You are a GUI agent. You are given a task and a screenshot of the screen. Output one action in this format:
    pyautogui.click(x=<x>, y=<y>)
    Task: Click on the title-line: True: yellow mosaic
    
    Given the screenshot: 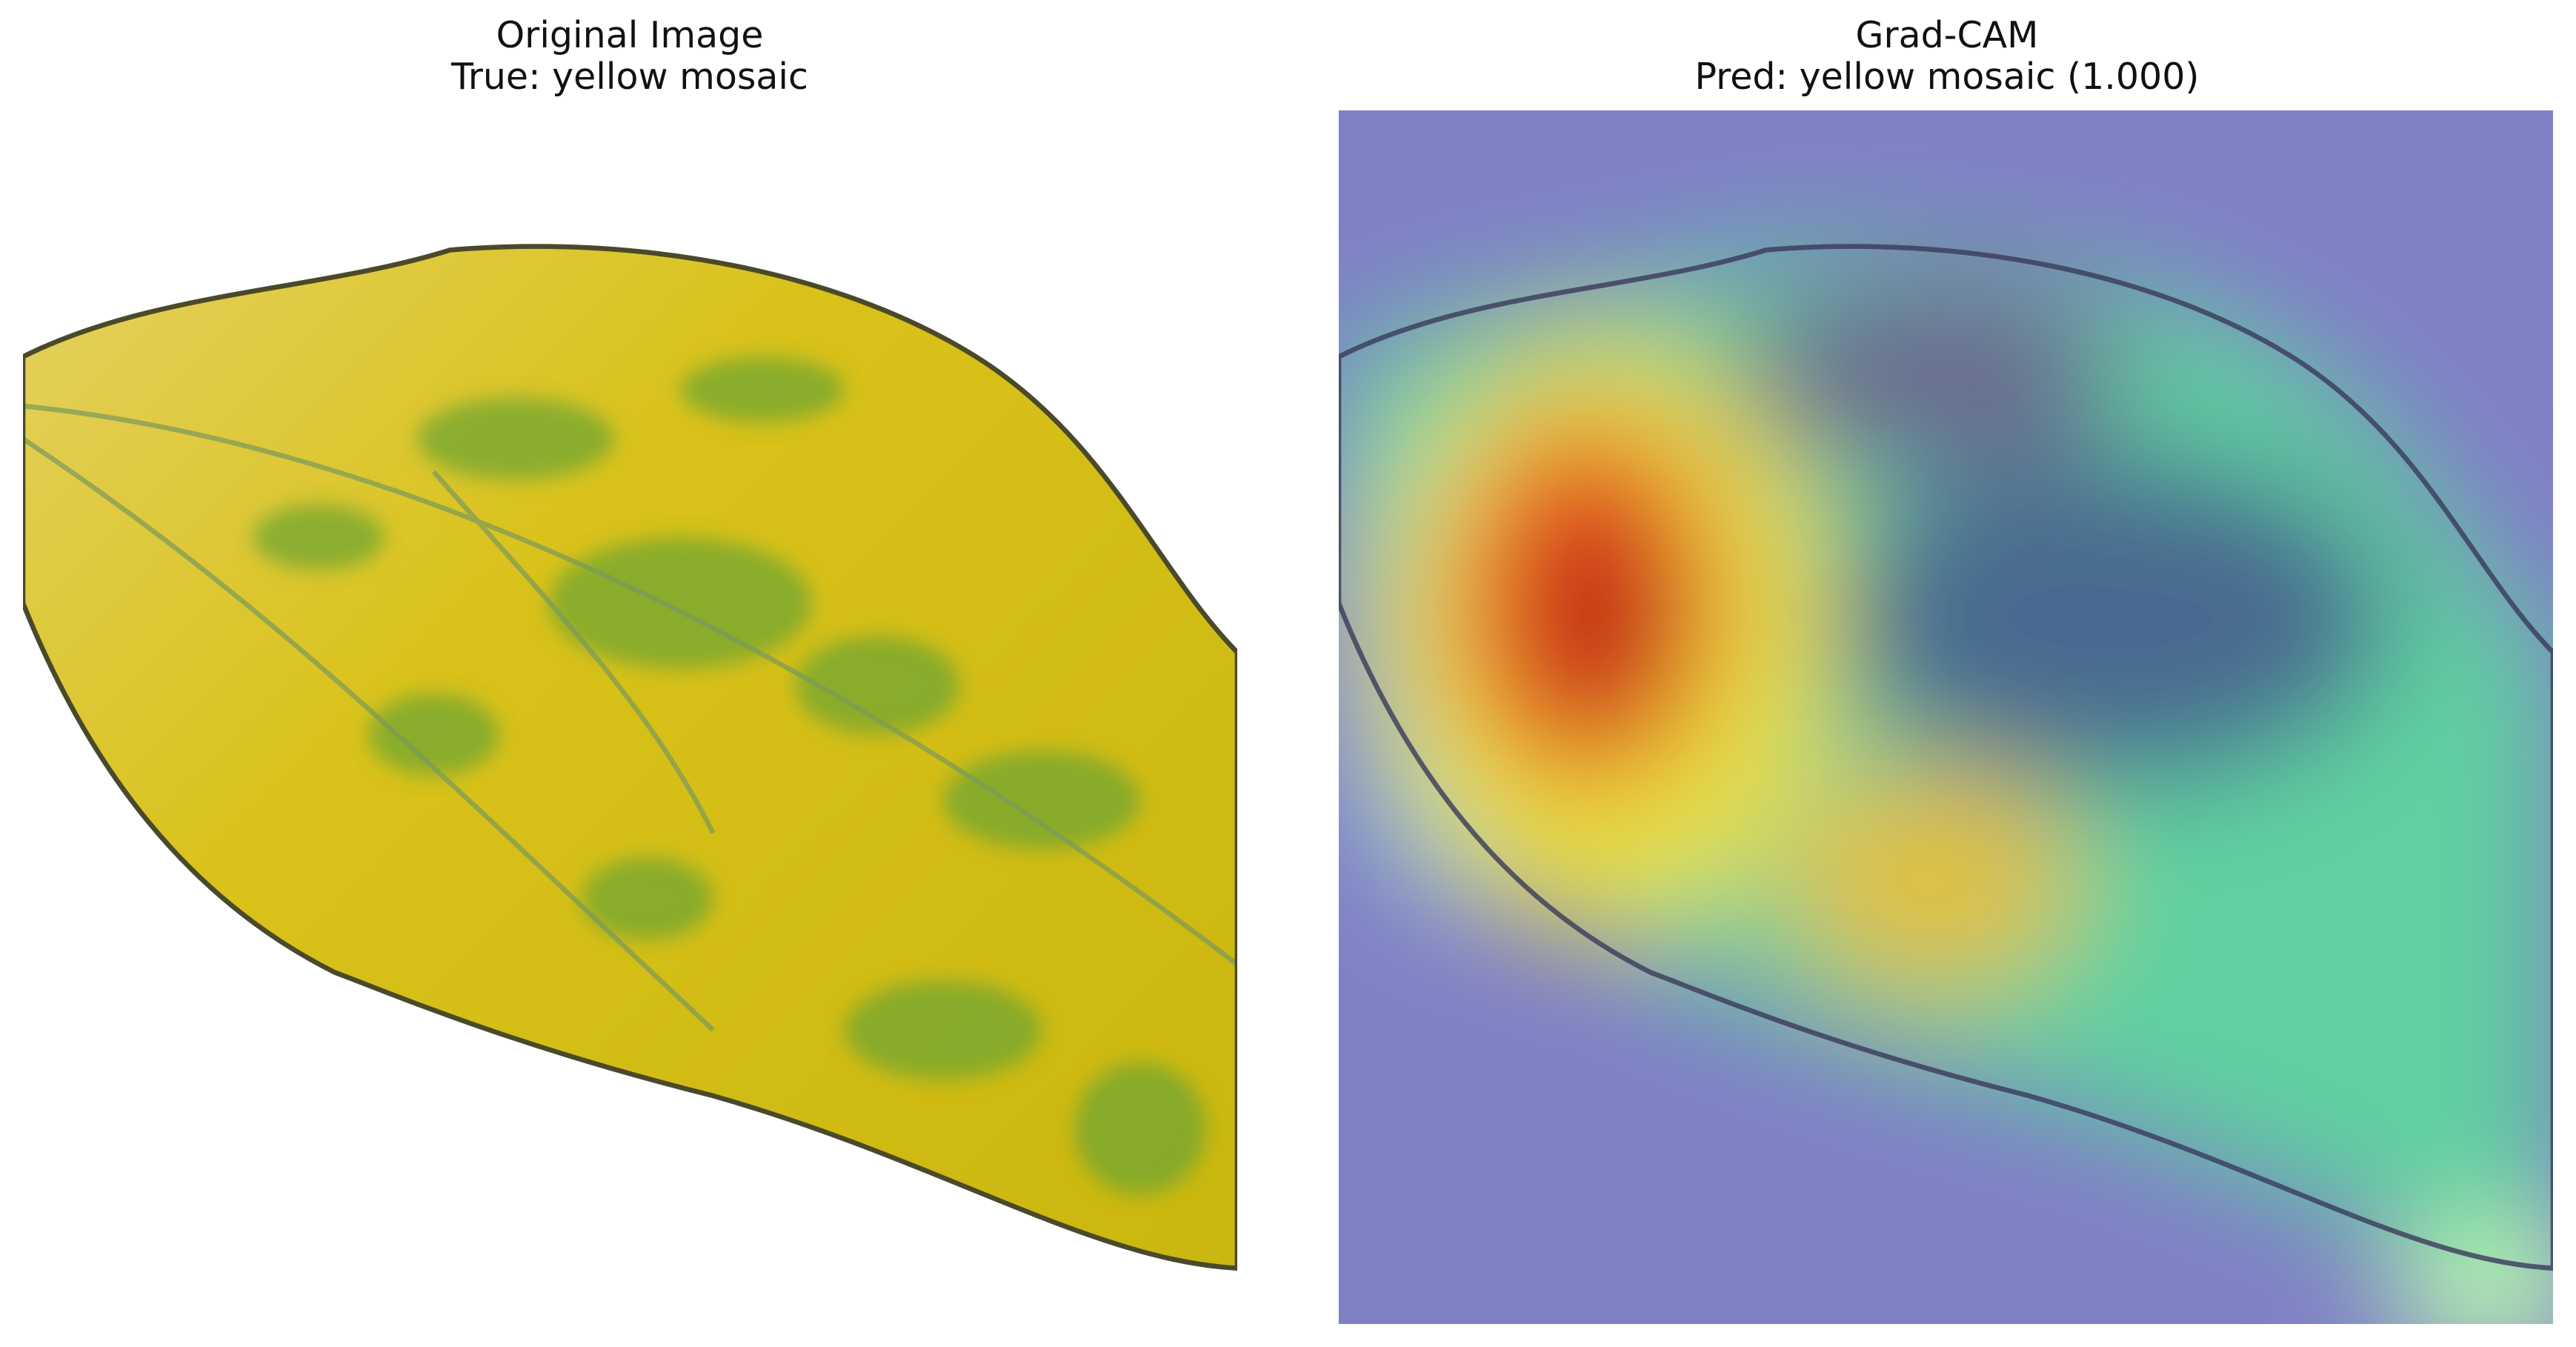 What is the action you would take?
    pyautogui.click(x=629, y=77)
    